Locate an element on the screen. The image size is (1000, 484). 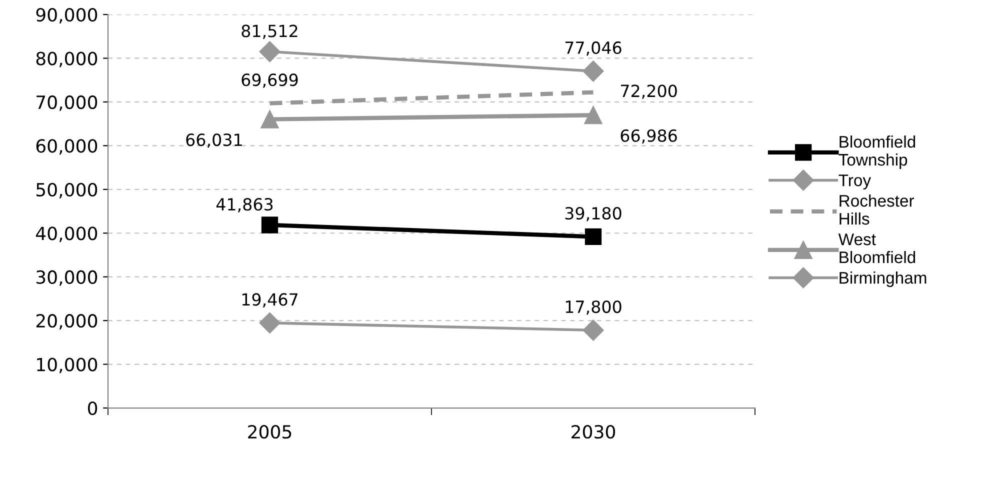
data-label: 69,699 is located at coordinates (270, 81).